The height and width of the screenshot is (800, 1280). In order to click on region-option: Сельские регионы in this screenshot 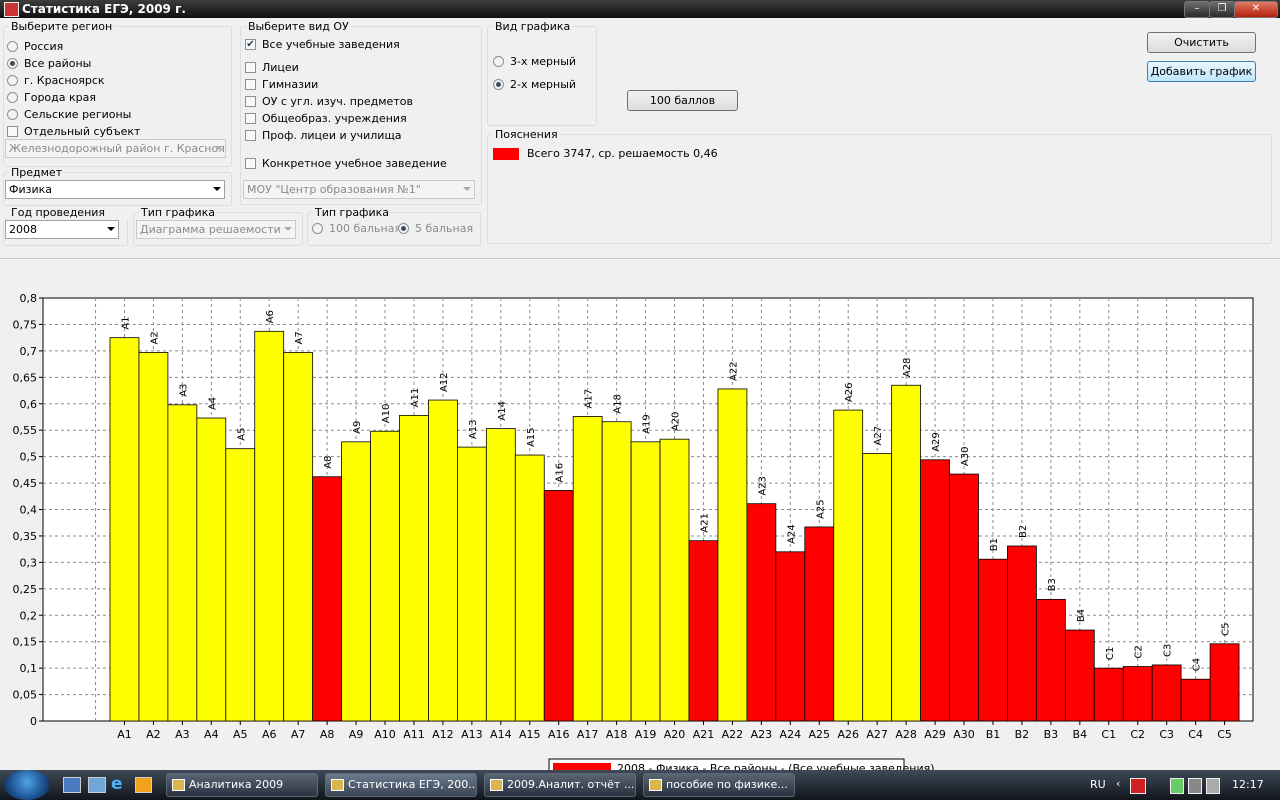, I will do `click(69, 114)`.